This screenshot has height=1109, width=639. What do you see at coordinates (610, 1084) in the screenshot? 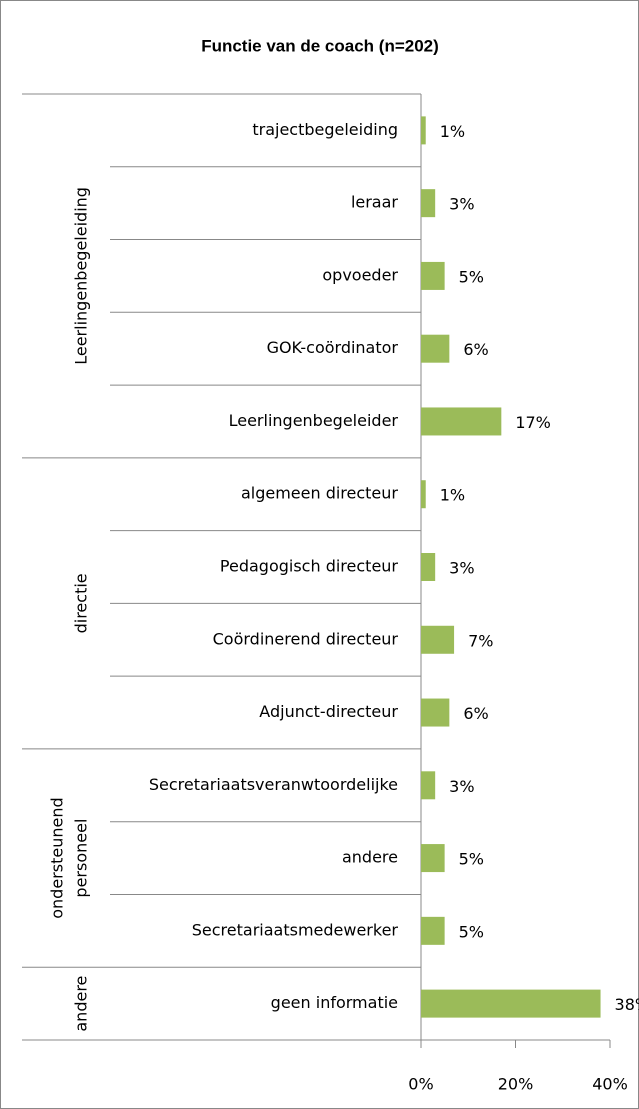
I see `x-tick-label: 40%` at bounding box center [610, 1084].